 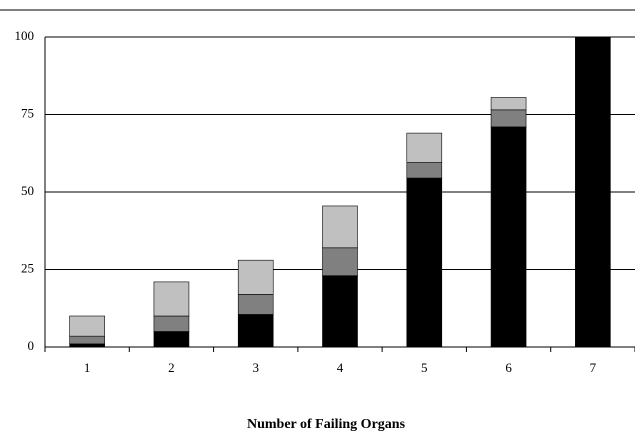 What do you see at coordinates (255, 367) in the screenshot?
I see `x-tick-label: 3` at bounding box center [255, 367].